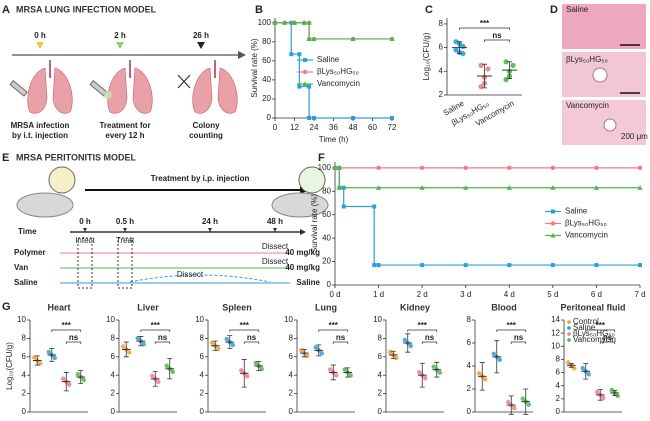 The height and width of the screenshot is (421, 650). I want to click on peritonitis-diagram, so click(172, 227).